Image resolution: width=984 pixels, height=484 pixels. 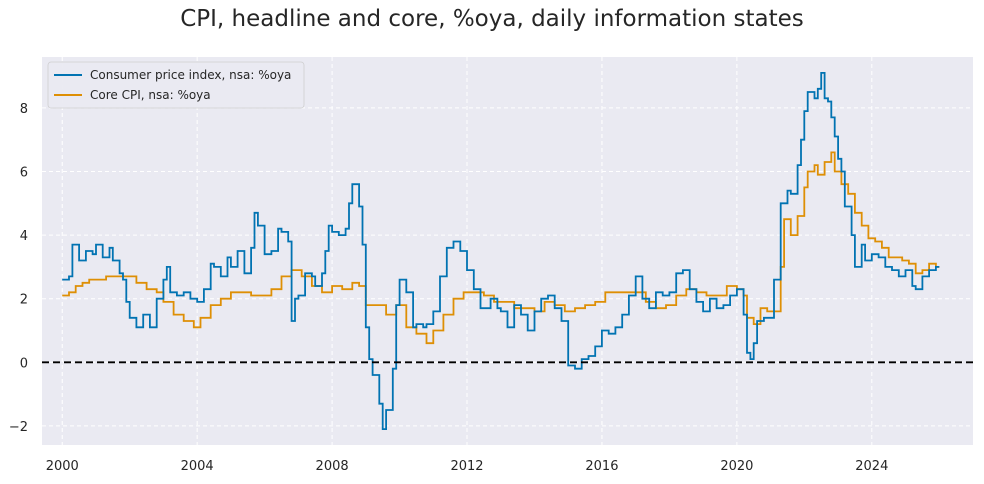 I want to click on x-tick-label: 2012, so click(x=466, y=466).